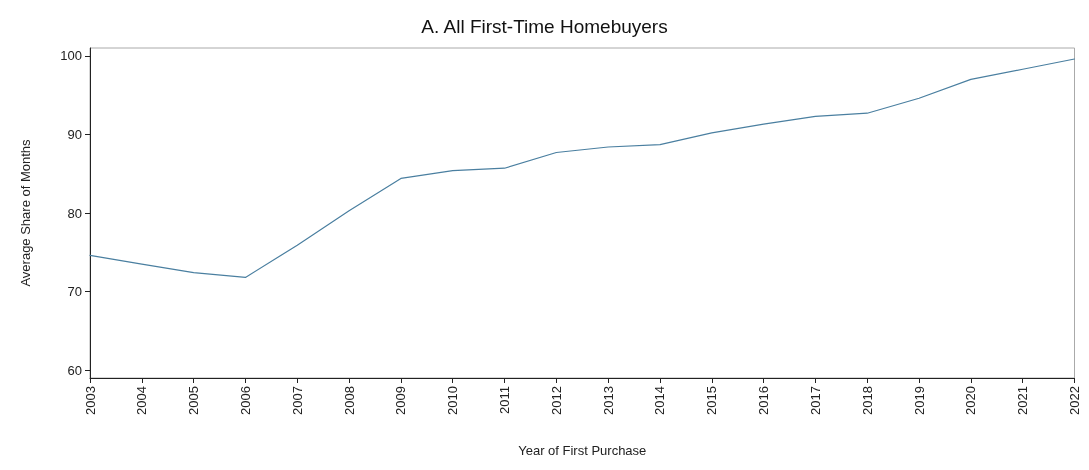 Image resolution: width=1089 pixels, height=470 pixels. Describe the element at coordinates (867, 400) in the screenshot. I see `x-tick-label: 2018` at that location.